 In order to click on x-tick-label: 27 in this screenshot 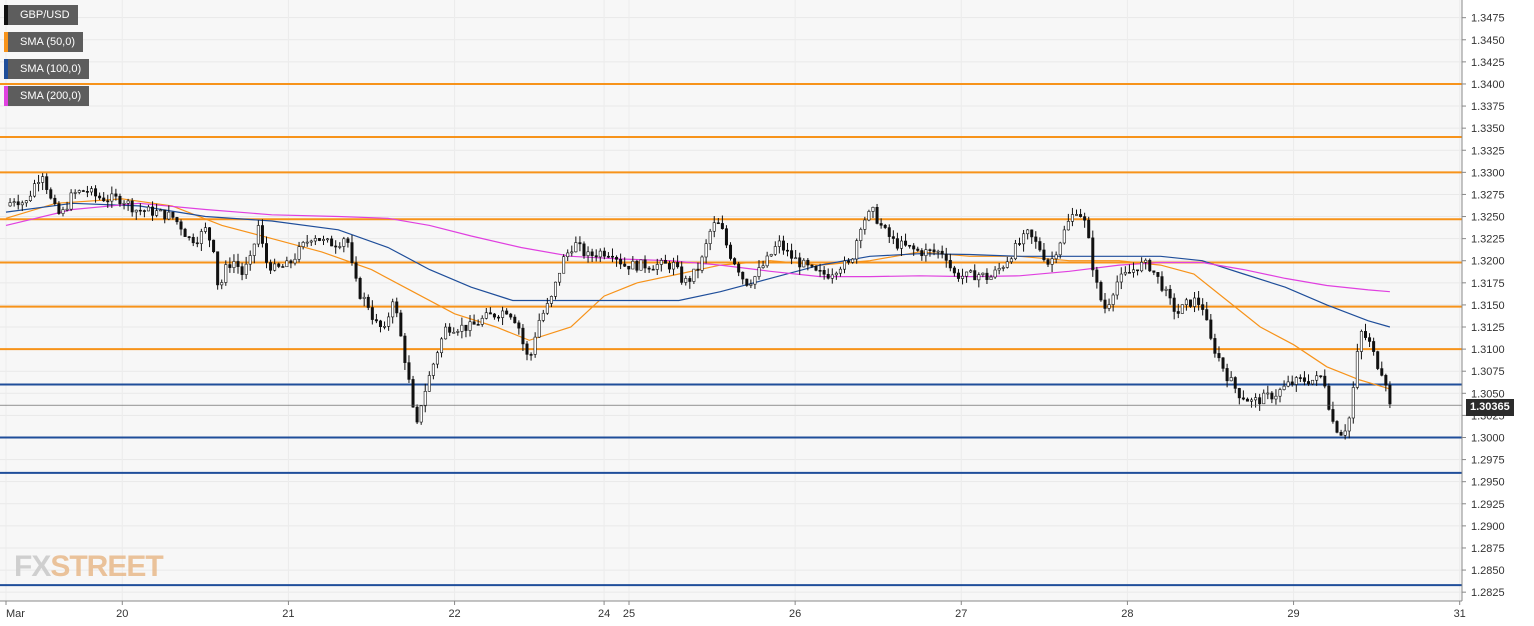, I will do `click(961, 614)`.